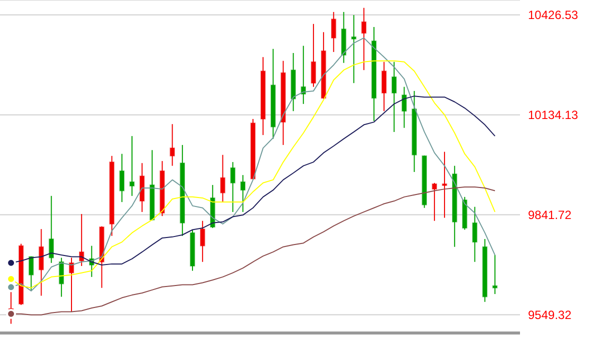  Describe the element at coordinates (550, 215) in the screenshot. I see `y-tick-label: 9841.72` at that location.